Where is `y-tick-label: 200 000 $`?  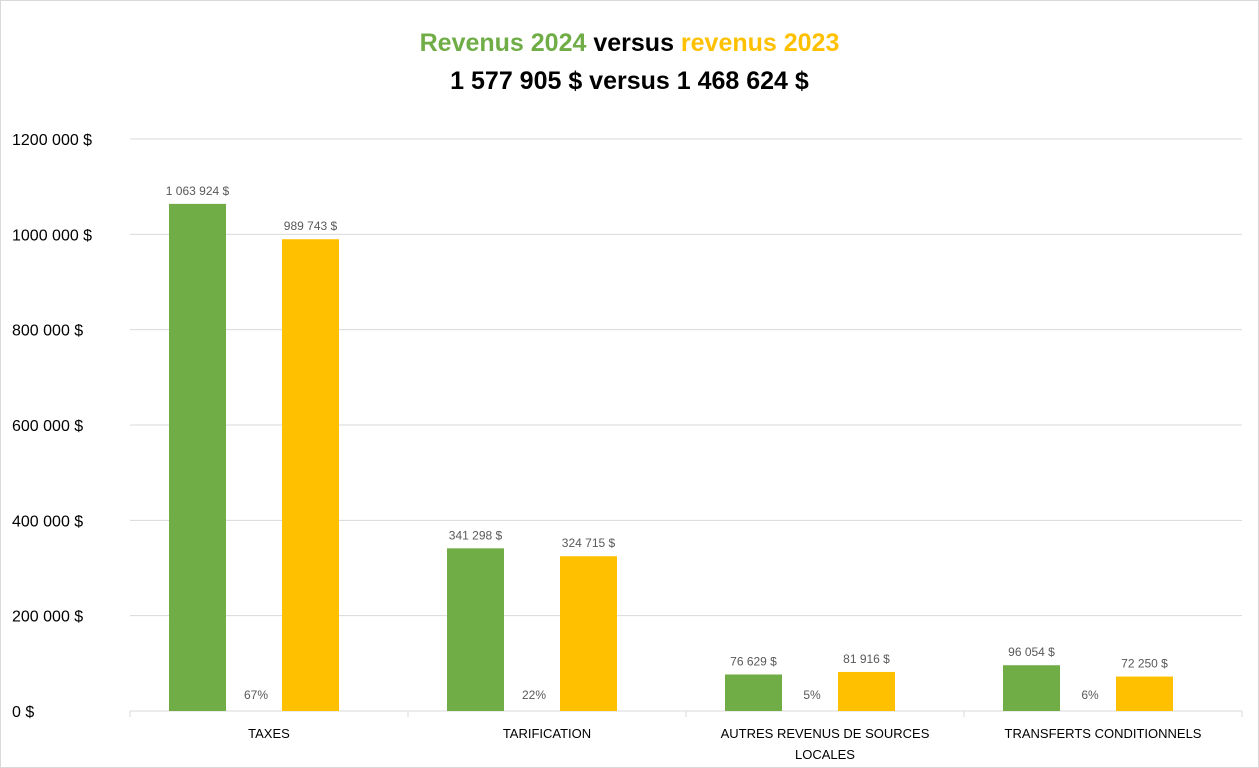 y-tick-label: 200 000 $ is located at coordinates (47, 617).